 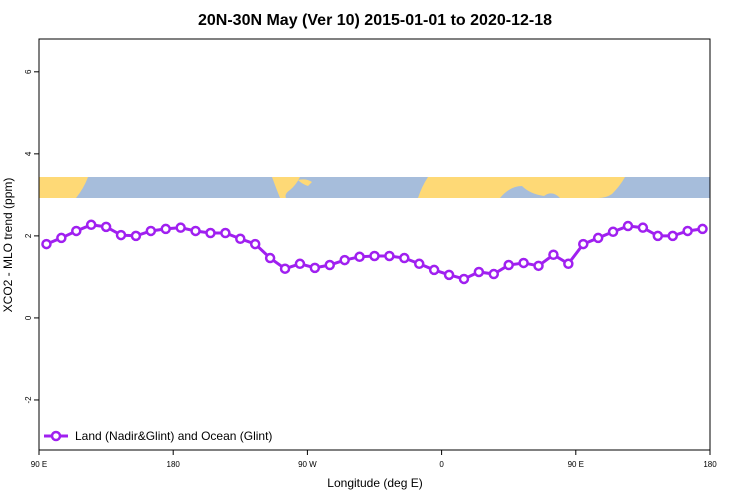 What do you see at coordinates (28, 71) in the screenshot?
I see `y-tick-label: 6` at bounding box center [28, 71].